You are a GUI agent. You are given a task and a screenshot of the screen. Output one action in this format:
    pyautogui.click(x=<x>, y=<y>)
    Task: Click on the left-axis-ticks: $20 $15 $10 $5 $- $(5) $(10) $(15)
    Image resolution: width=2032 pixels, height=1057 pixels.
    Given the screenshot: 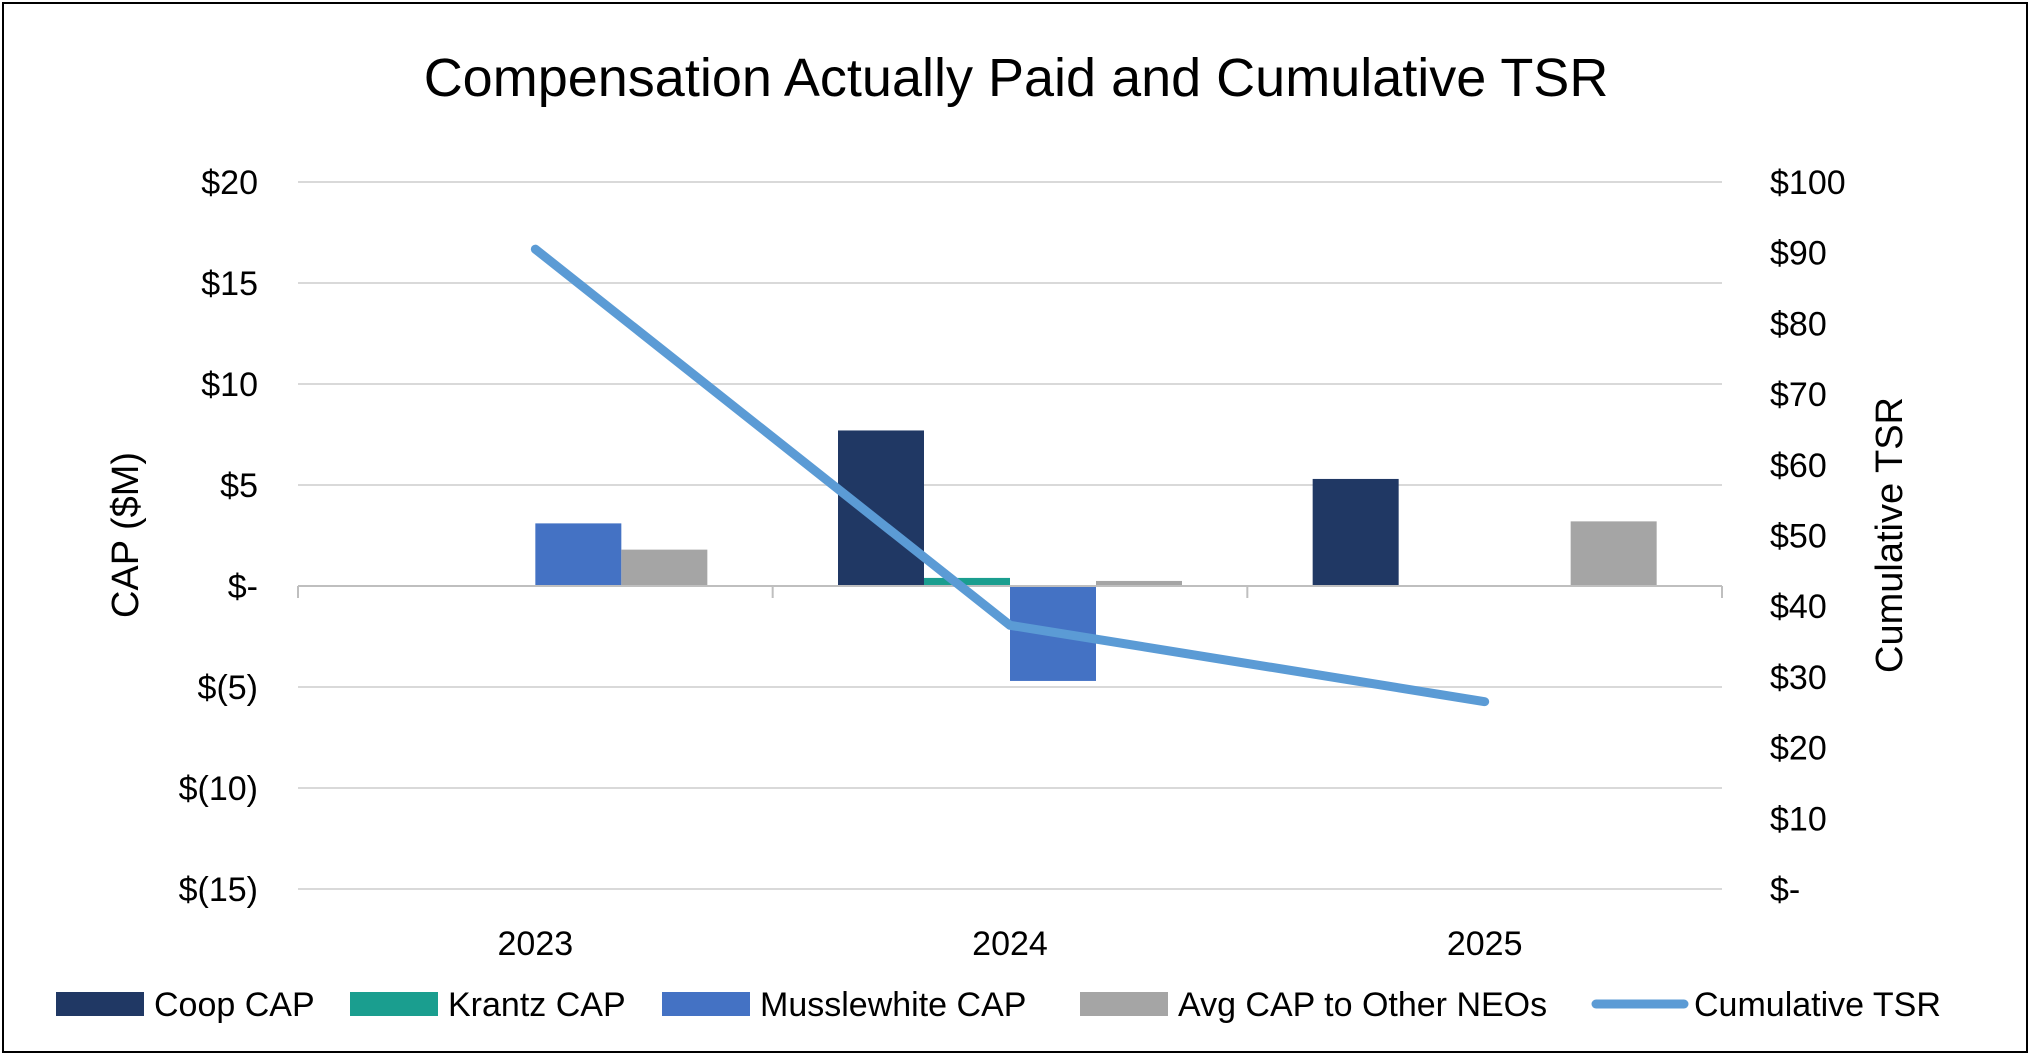 What is the action you would take?
    pyautogui.click(x=218, y=536)
    